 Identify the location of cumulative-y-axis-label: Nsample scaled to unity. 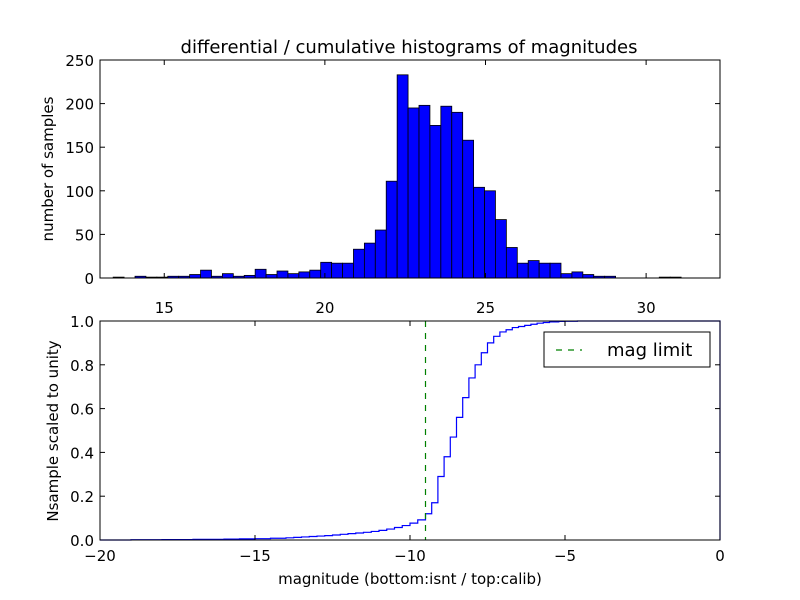
(53, 430).